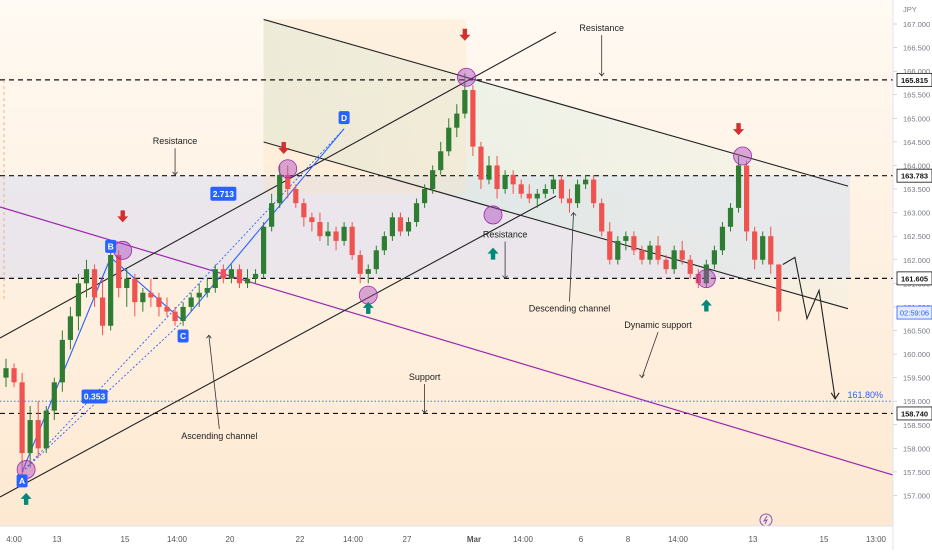 The image size is (932, 555). Describe the element at coordinates (916, 142) in the screenshot. I see `y-tick-label: 164.500` at that location.